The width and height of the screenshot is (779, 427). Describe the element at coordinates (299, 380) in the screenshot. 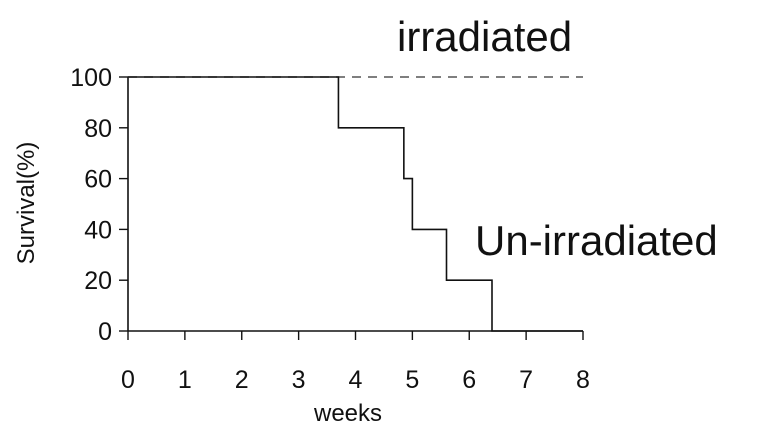

I see `x-tick-label: 3` at that location.